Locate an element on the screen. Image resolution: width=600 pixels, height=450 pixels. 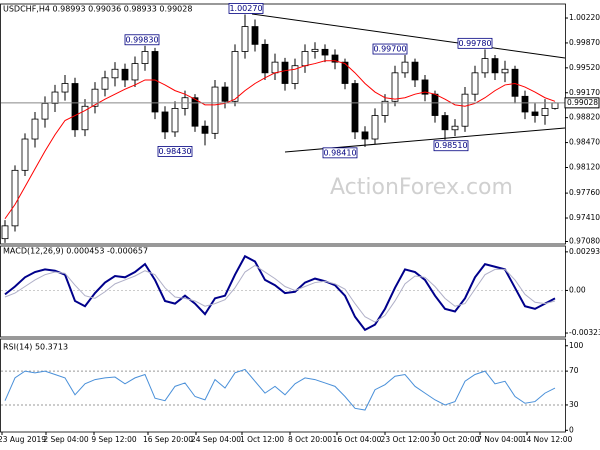
y-tick-label: 0.97760 is located at coordinates (584, 192).